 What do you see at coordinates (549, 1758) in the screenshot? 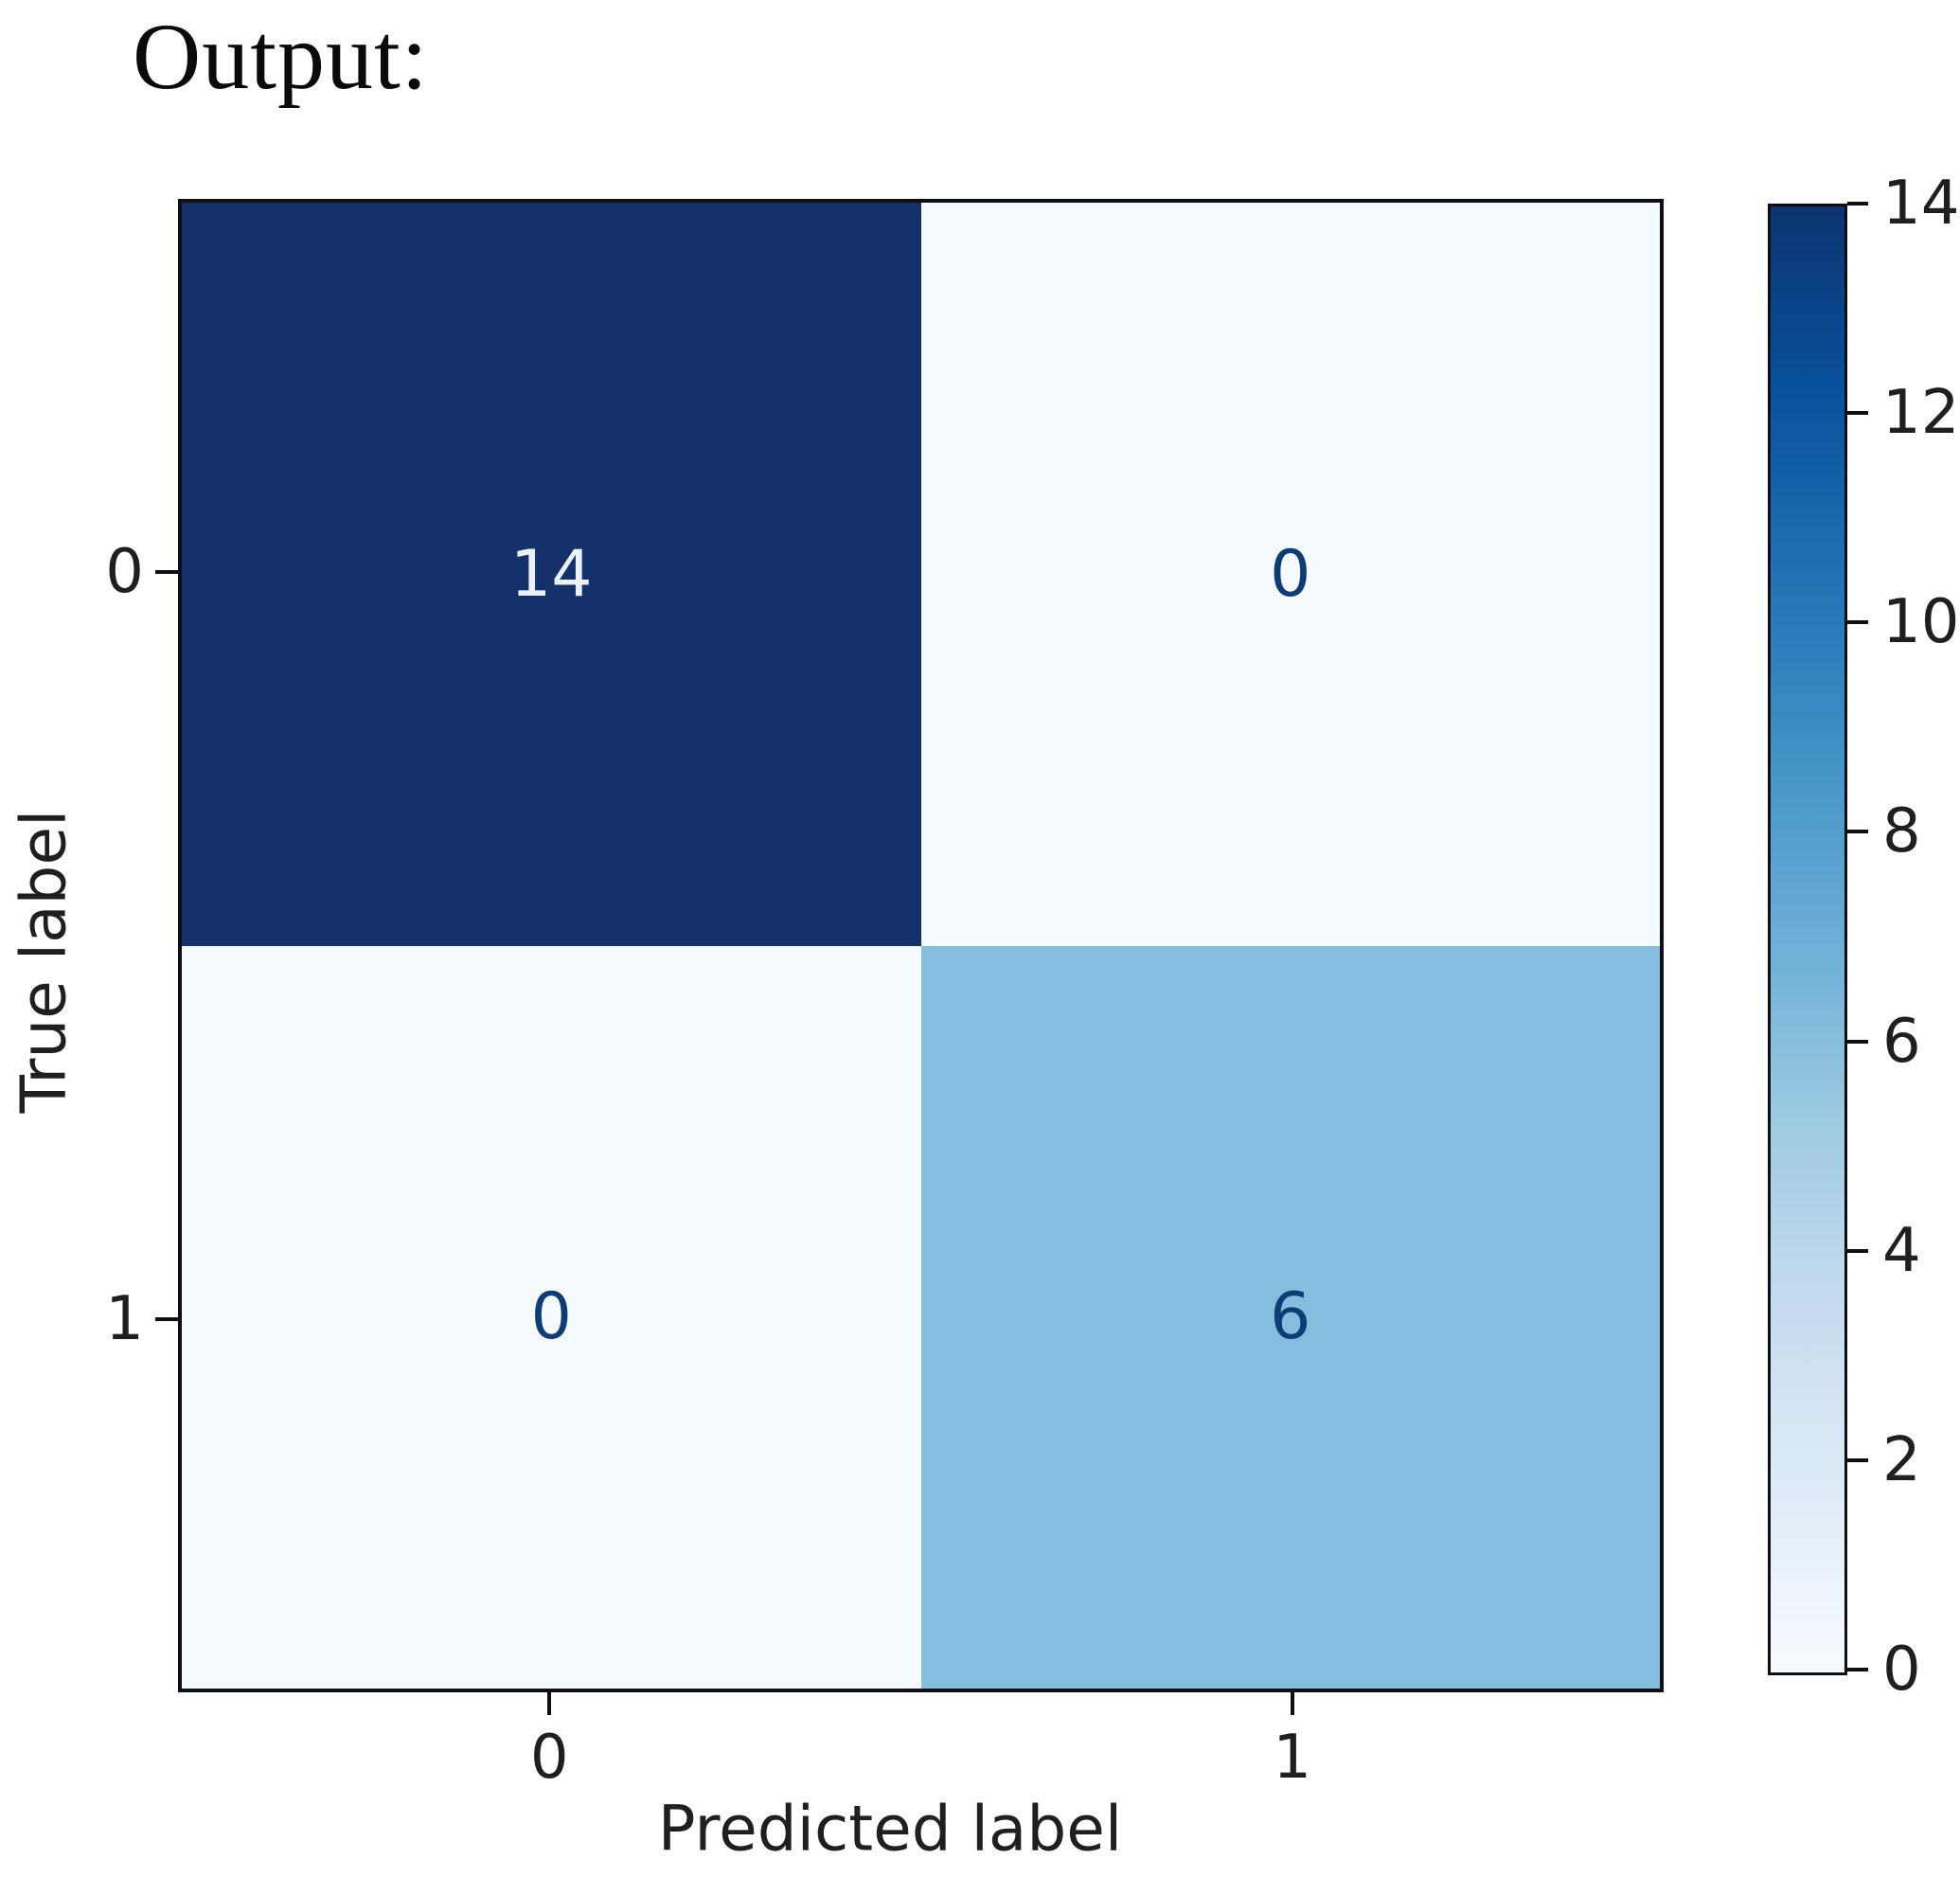
I see `x-tick-label-0: 0` at bounding box center [549, 1758].